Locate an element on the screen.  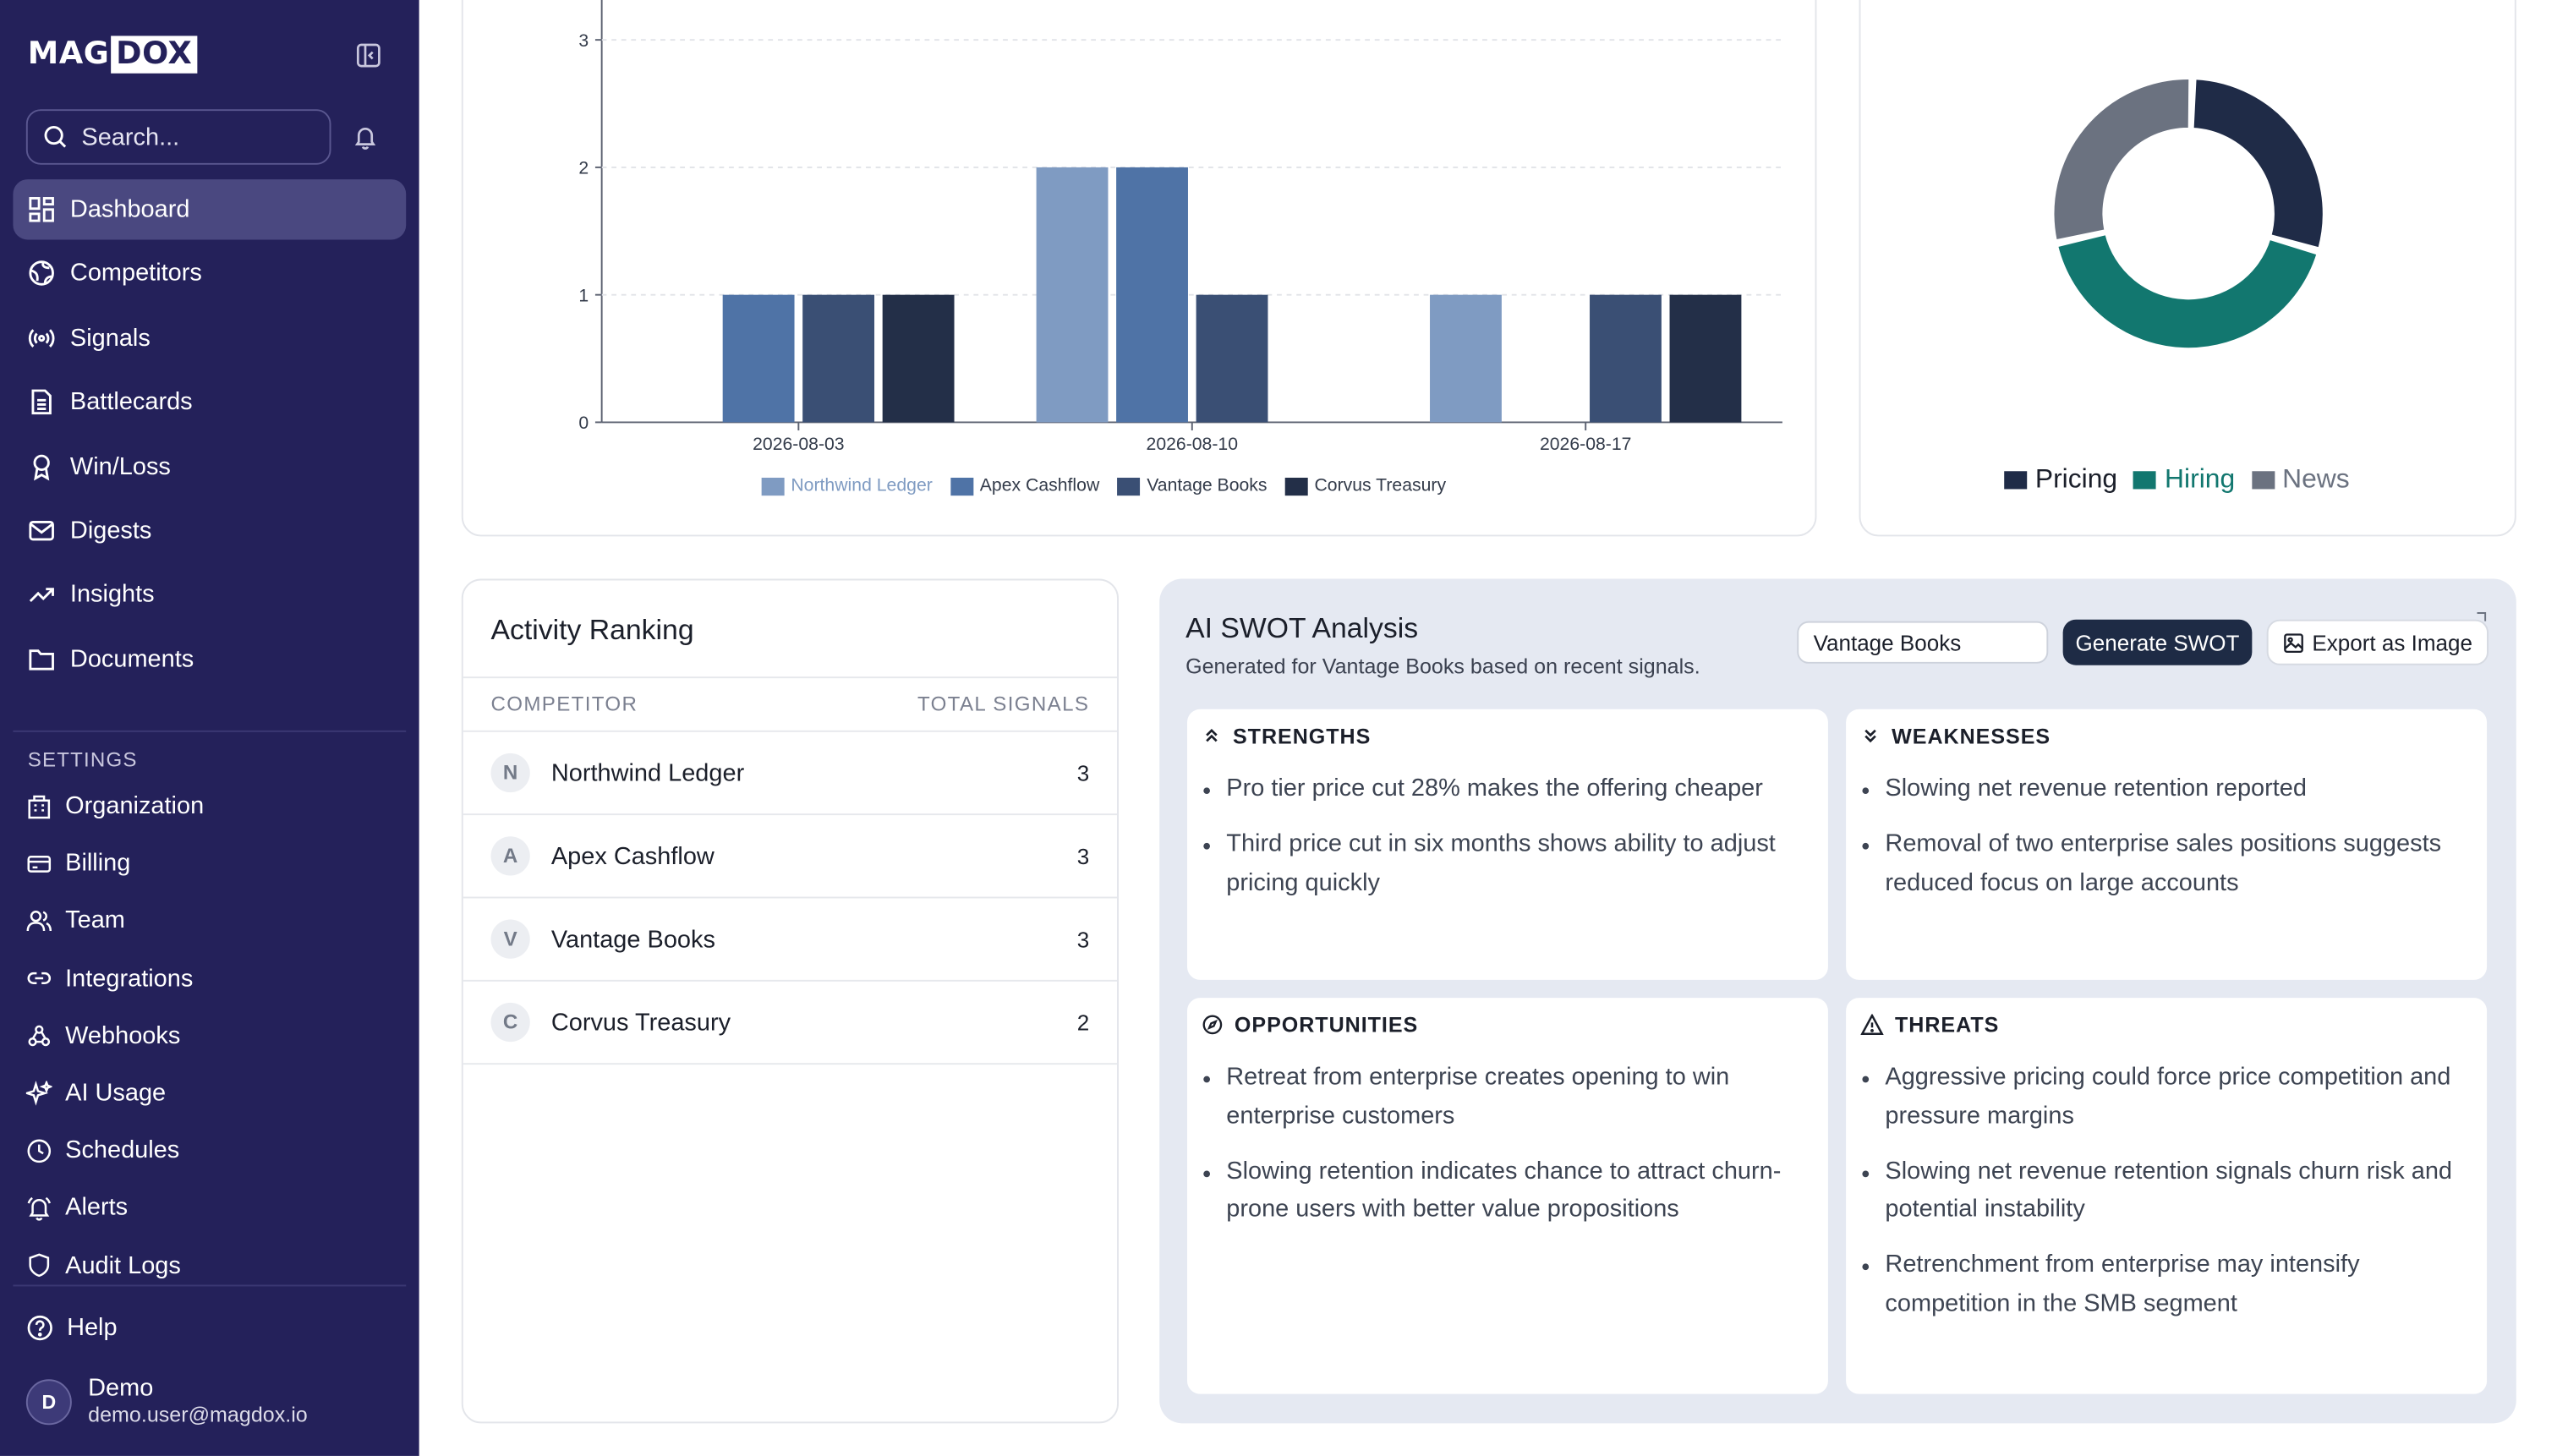
nav-item-digests: Digests is located at coordinates (209, 531).